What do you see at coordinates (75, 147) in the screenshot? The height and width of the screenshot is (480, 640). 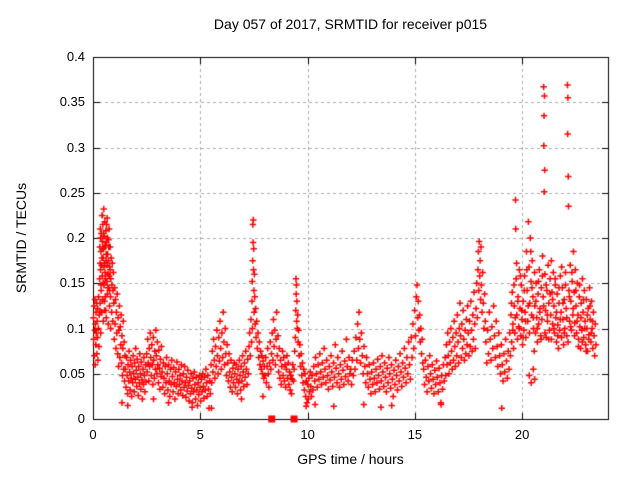 I see `y-tick-label: 0.3` at bounding box center [75, 147].